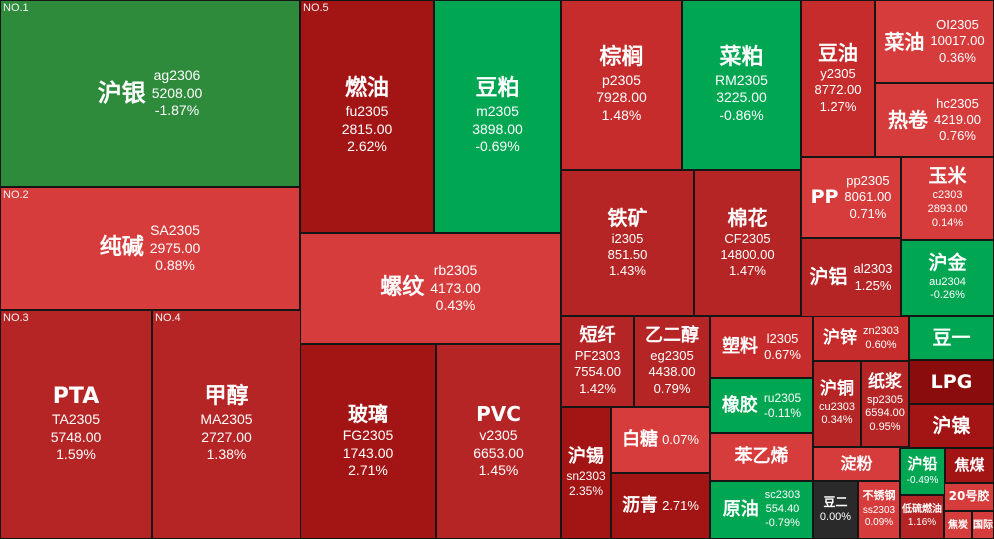  What do you see at coordinates (761, 457) in the screenshot?
I see `tile-eb: 苯乙烯` at bounding box center [761, 457].